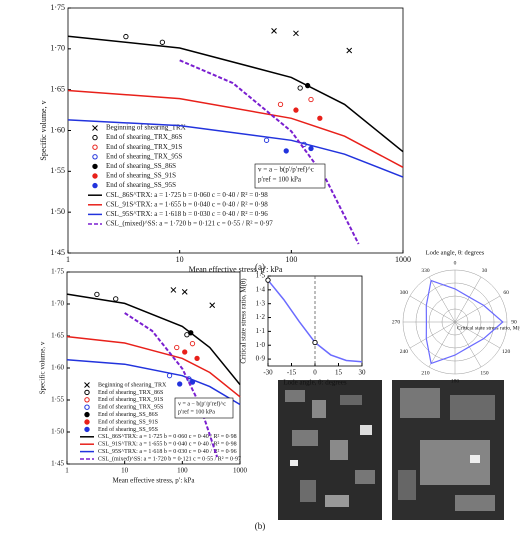 Image resolution: width=520 pixels, height=535 pixels. I want to click on theta-tick-label: 60, so click(506, 293).